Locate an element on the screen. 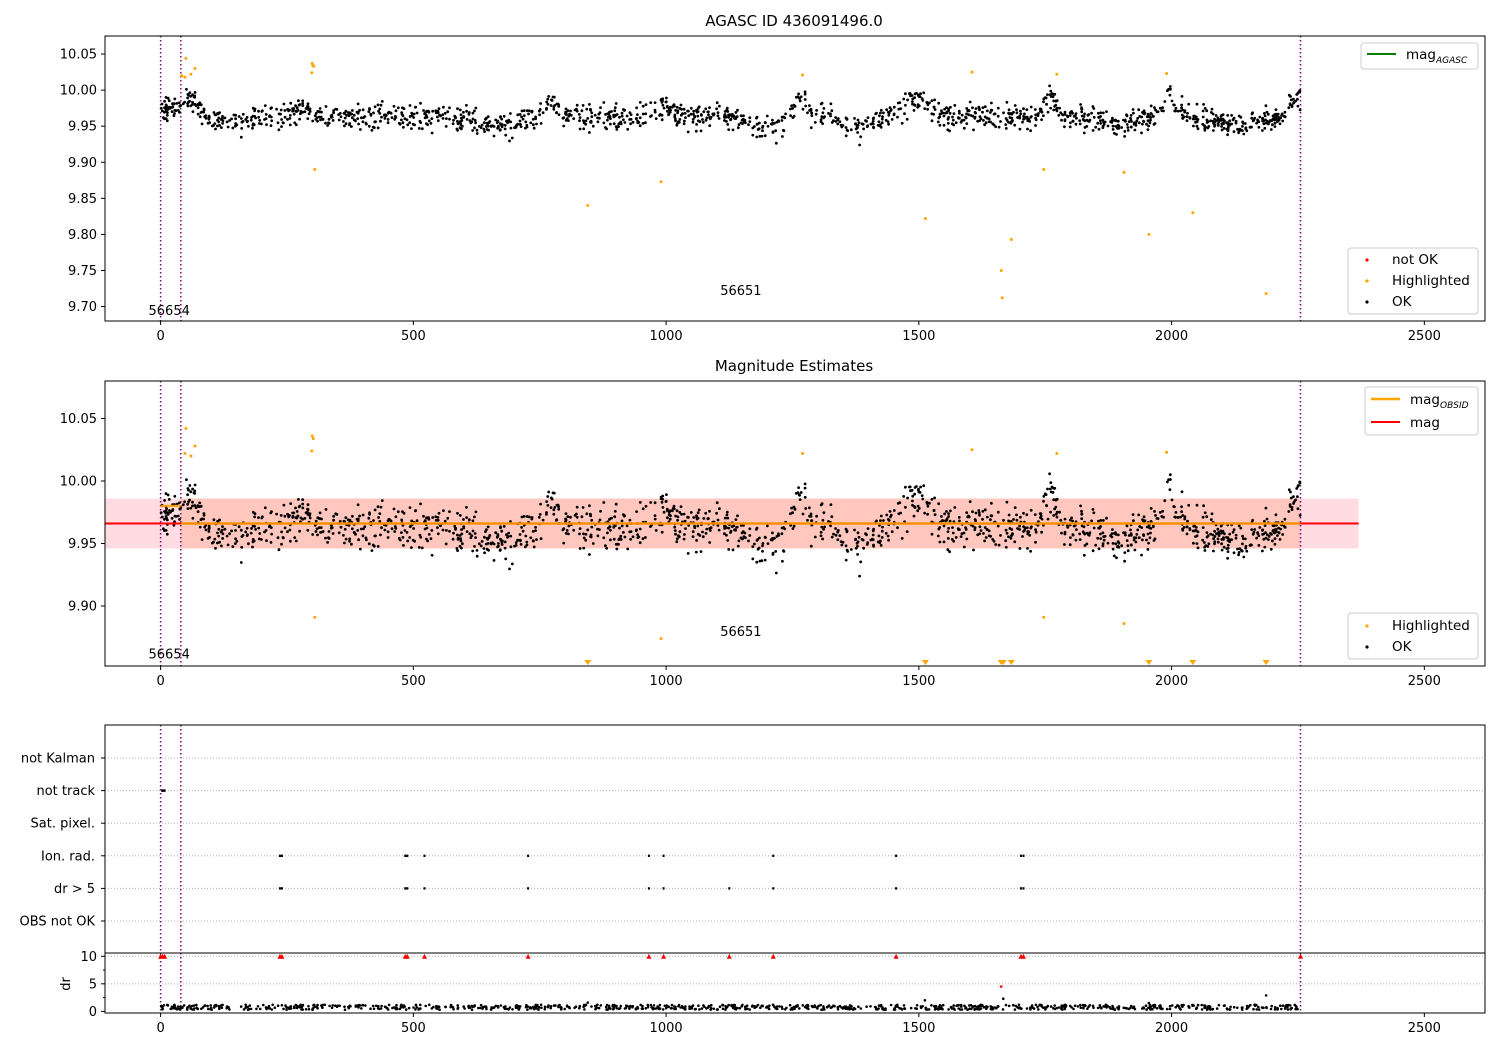 This screenshot has height=1050, width=1500. panel2-title: Magnitude Estimates is located at coordinates (794, 366).